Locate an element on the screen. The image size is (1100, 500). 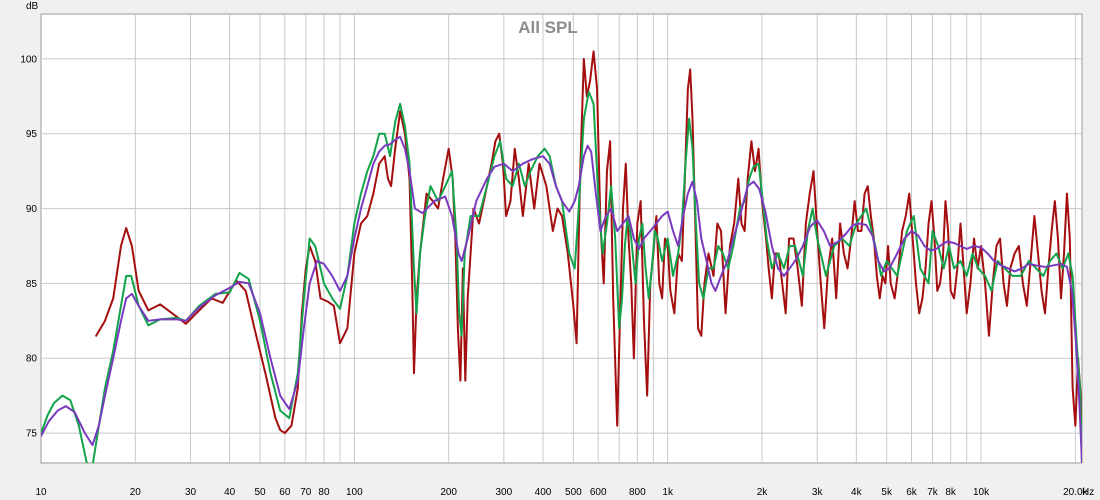
x-tick-label: 5k is located at coordinates (887, 492).